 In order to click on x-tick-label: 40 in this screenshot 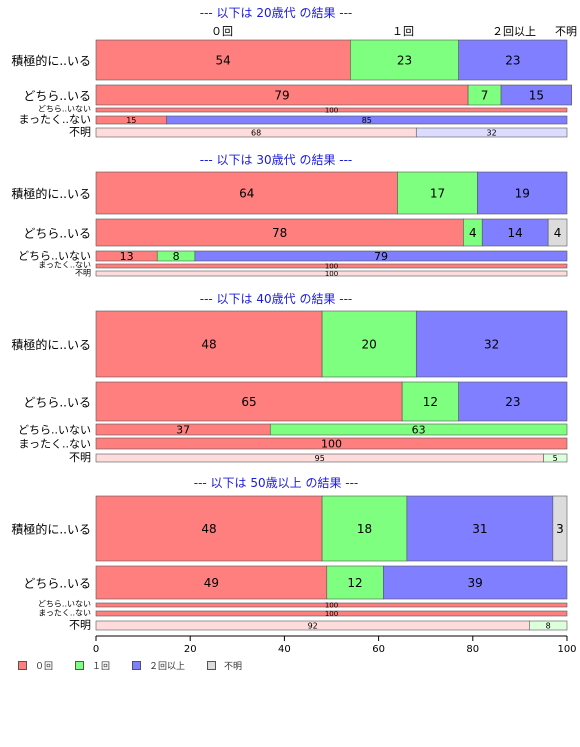, I will do `click(284, 649)`.